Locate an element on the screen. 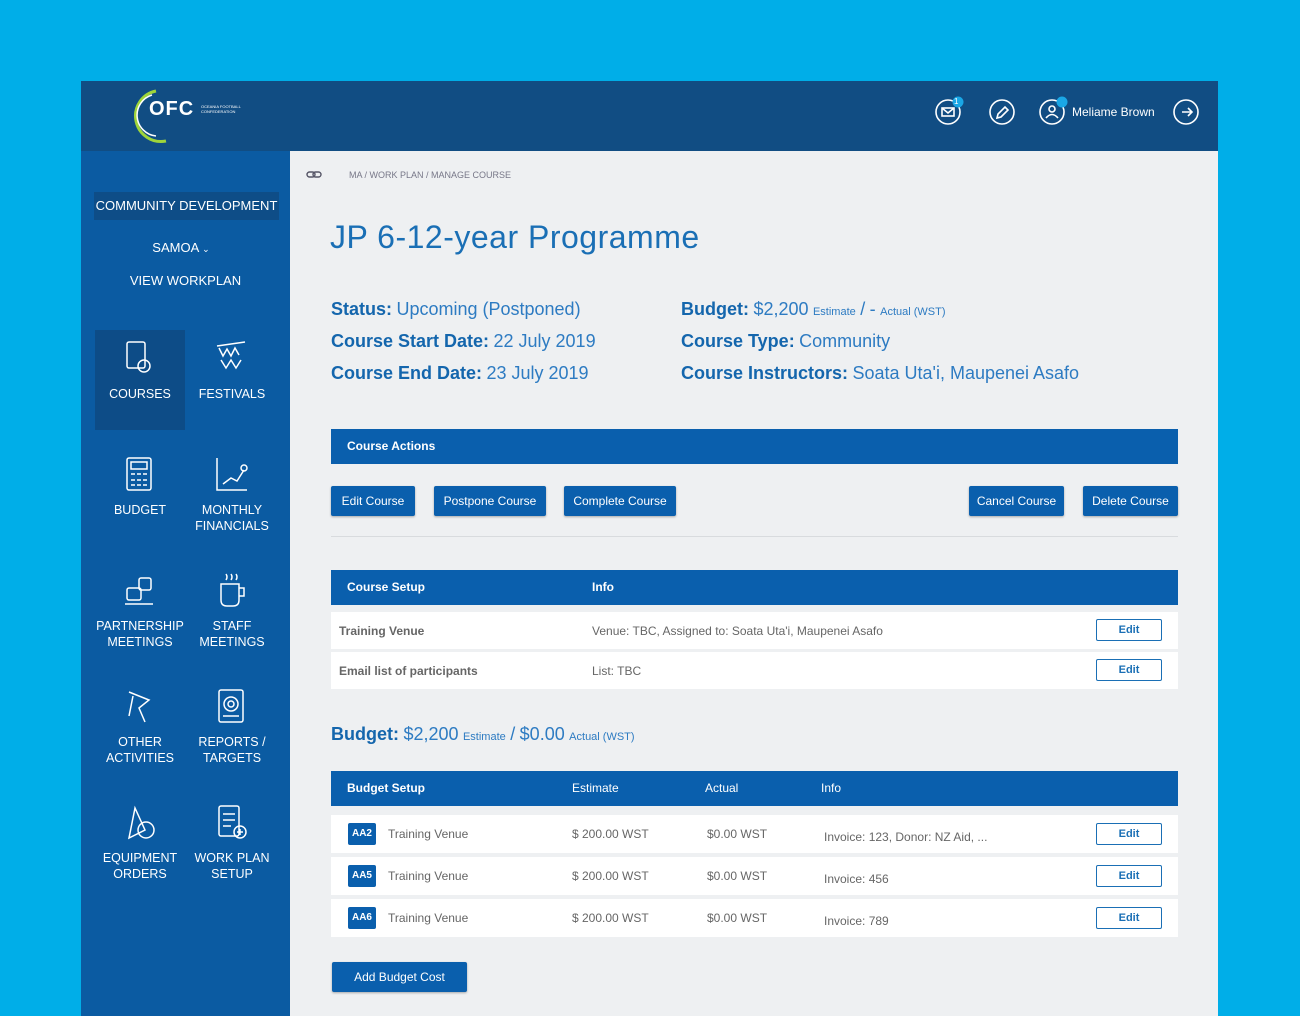  action-button: Cancel Course is located at coordinates (1016, 501).